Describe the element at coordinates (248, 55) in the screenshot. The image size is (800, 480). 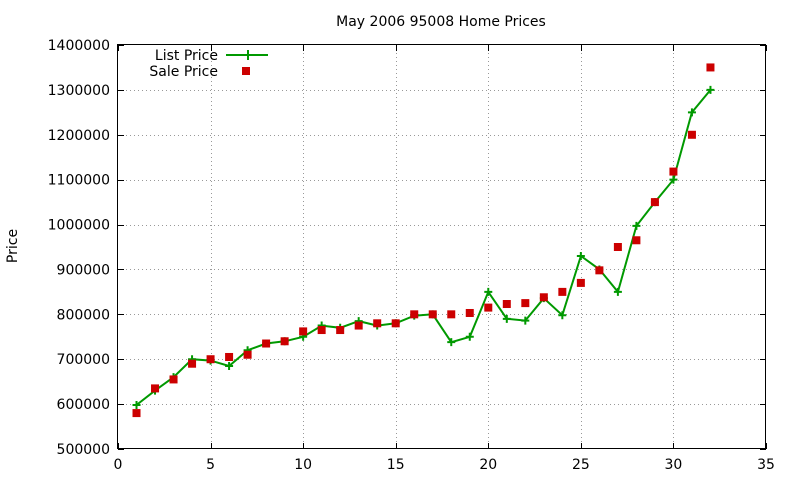
I see `legend-marker-list-price` at that location.